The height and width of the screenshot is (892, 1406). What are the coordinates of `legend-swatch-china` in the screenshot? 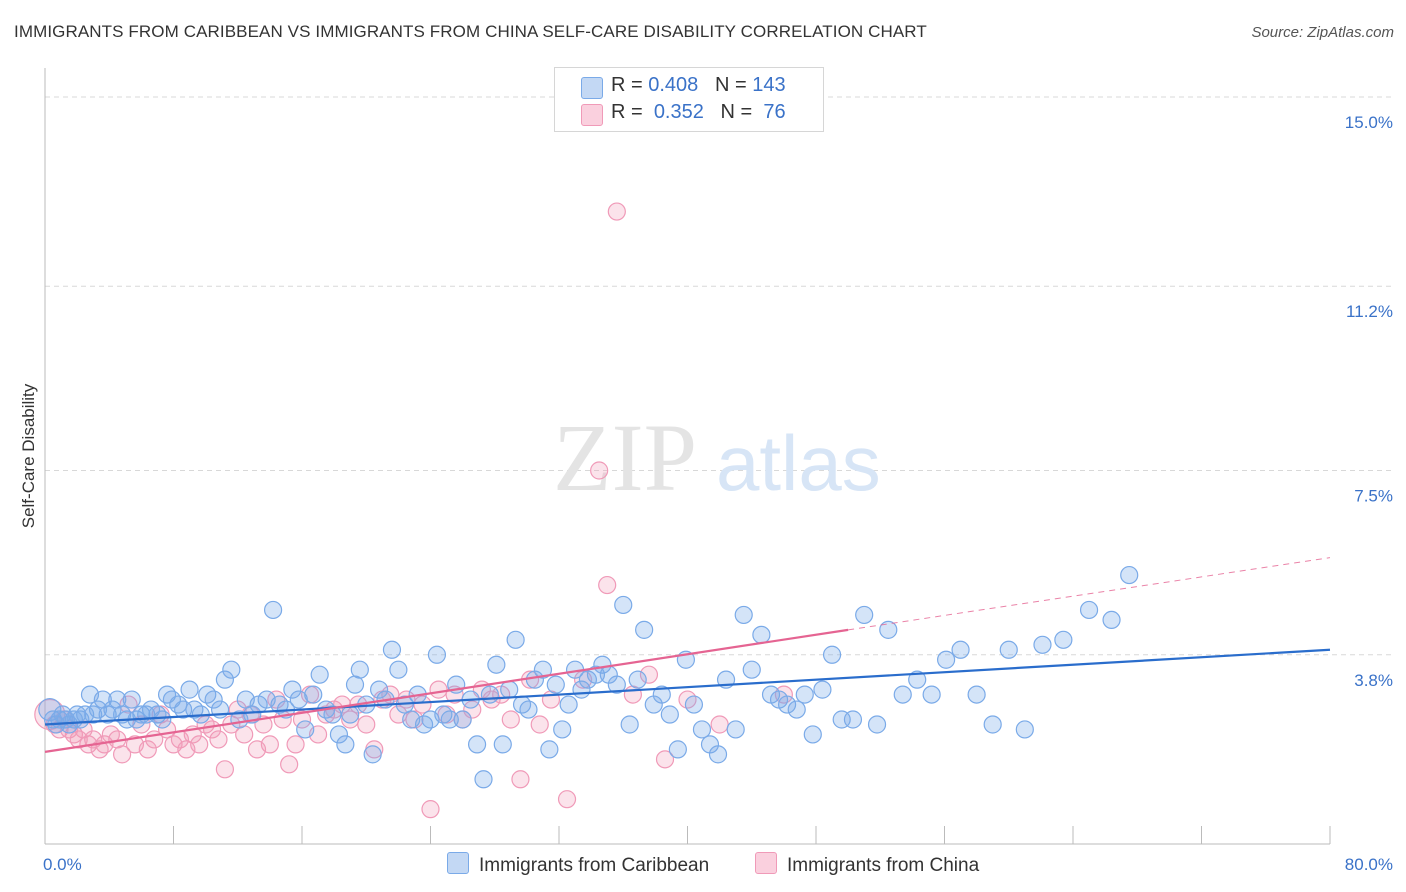 It's located at (766, 863).